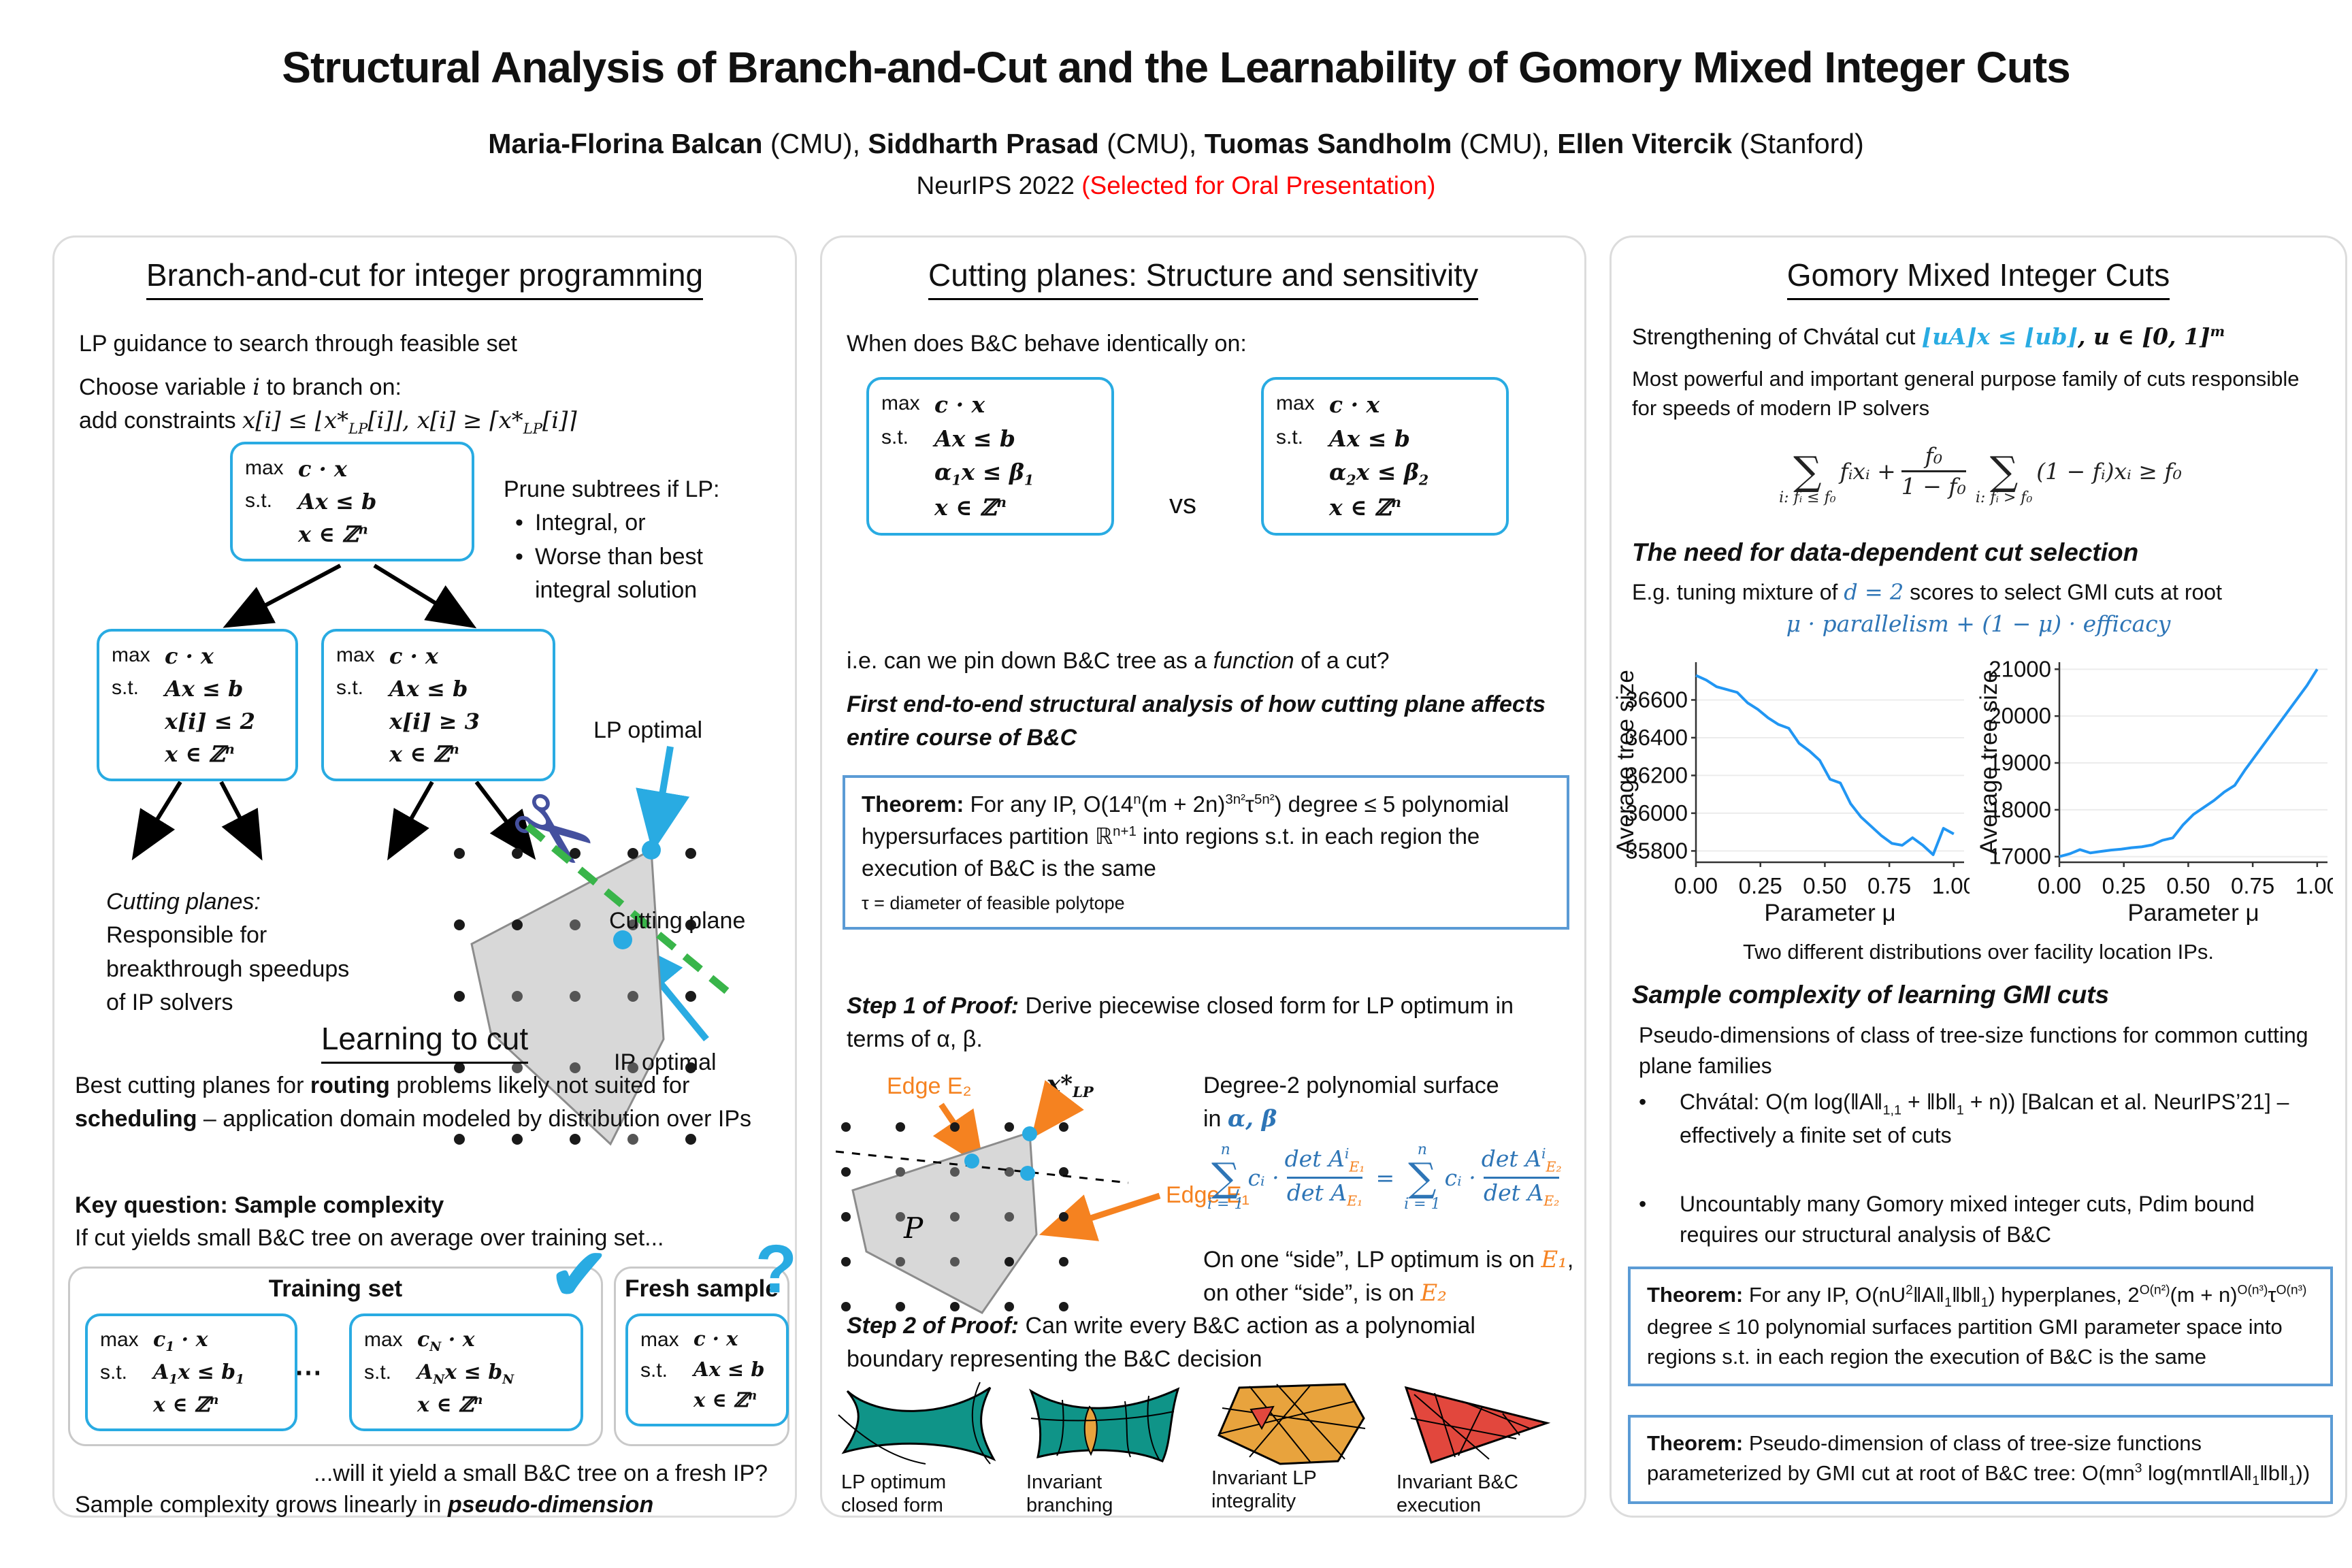 Image resolution: width=2352 pixels, height=1568 pixels. What do you see at coordinates (983, 1167) in the screenshot?
I see `surface-dashed-line` at bounding box center [983, 1167].